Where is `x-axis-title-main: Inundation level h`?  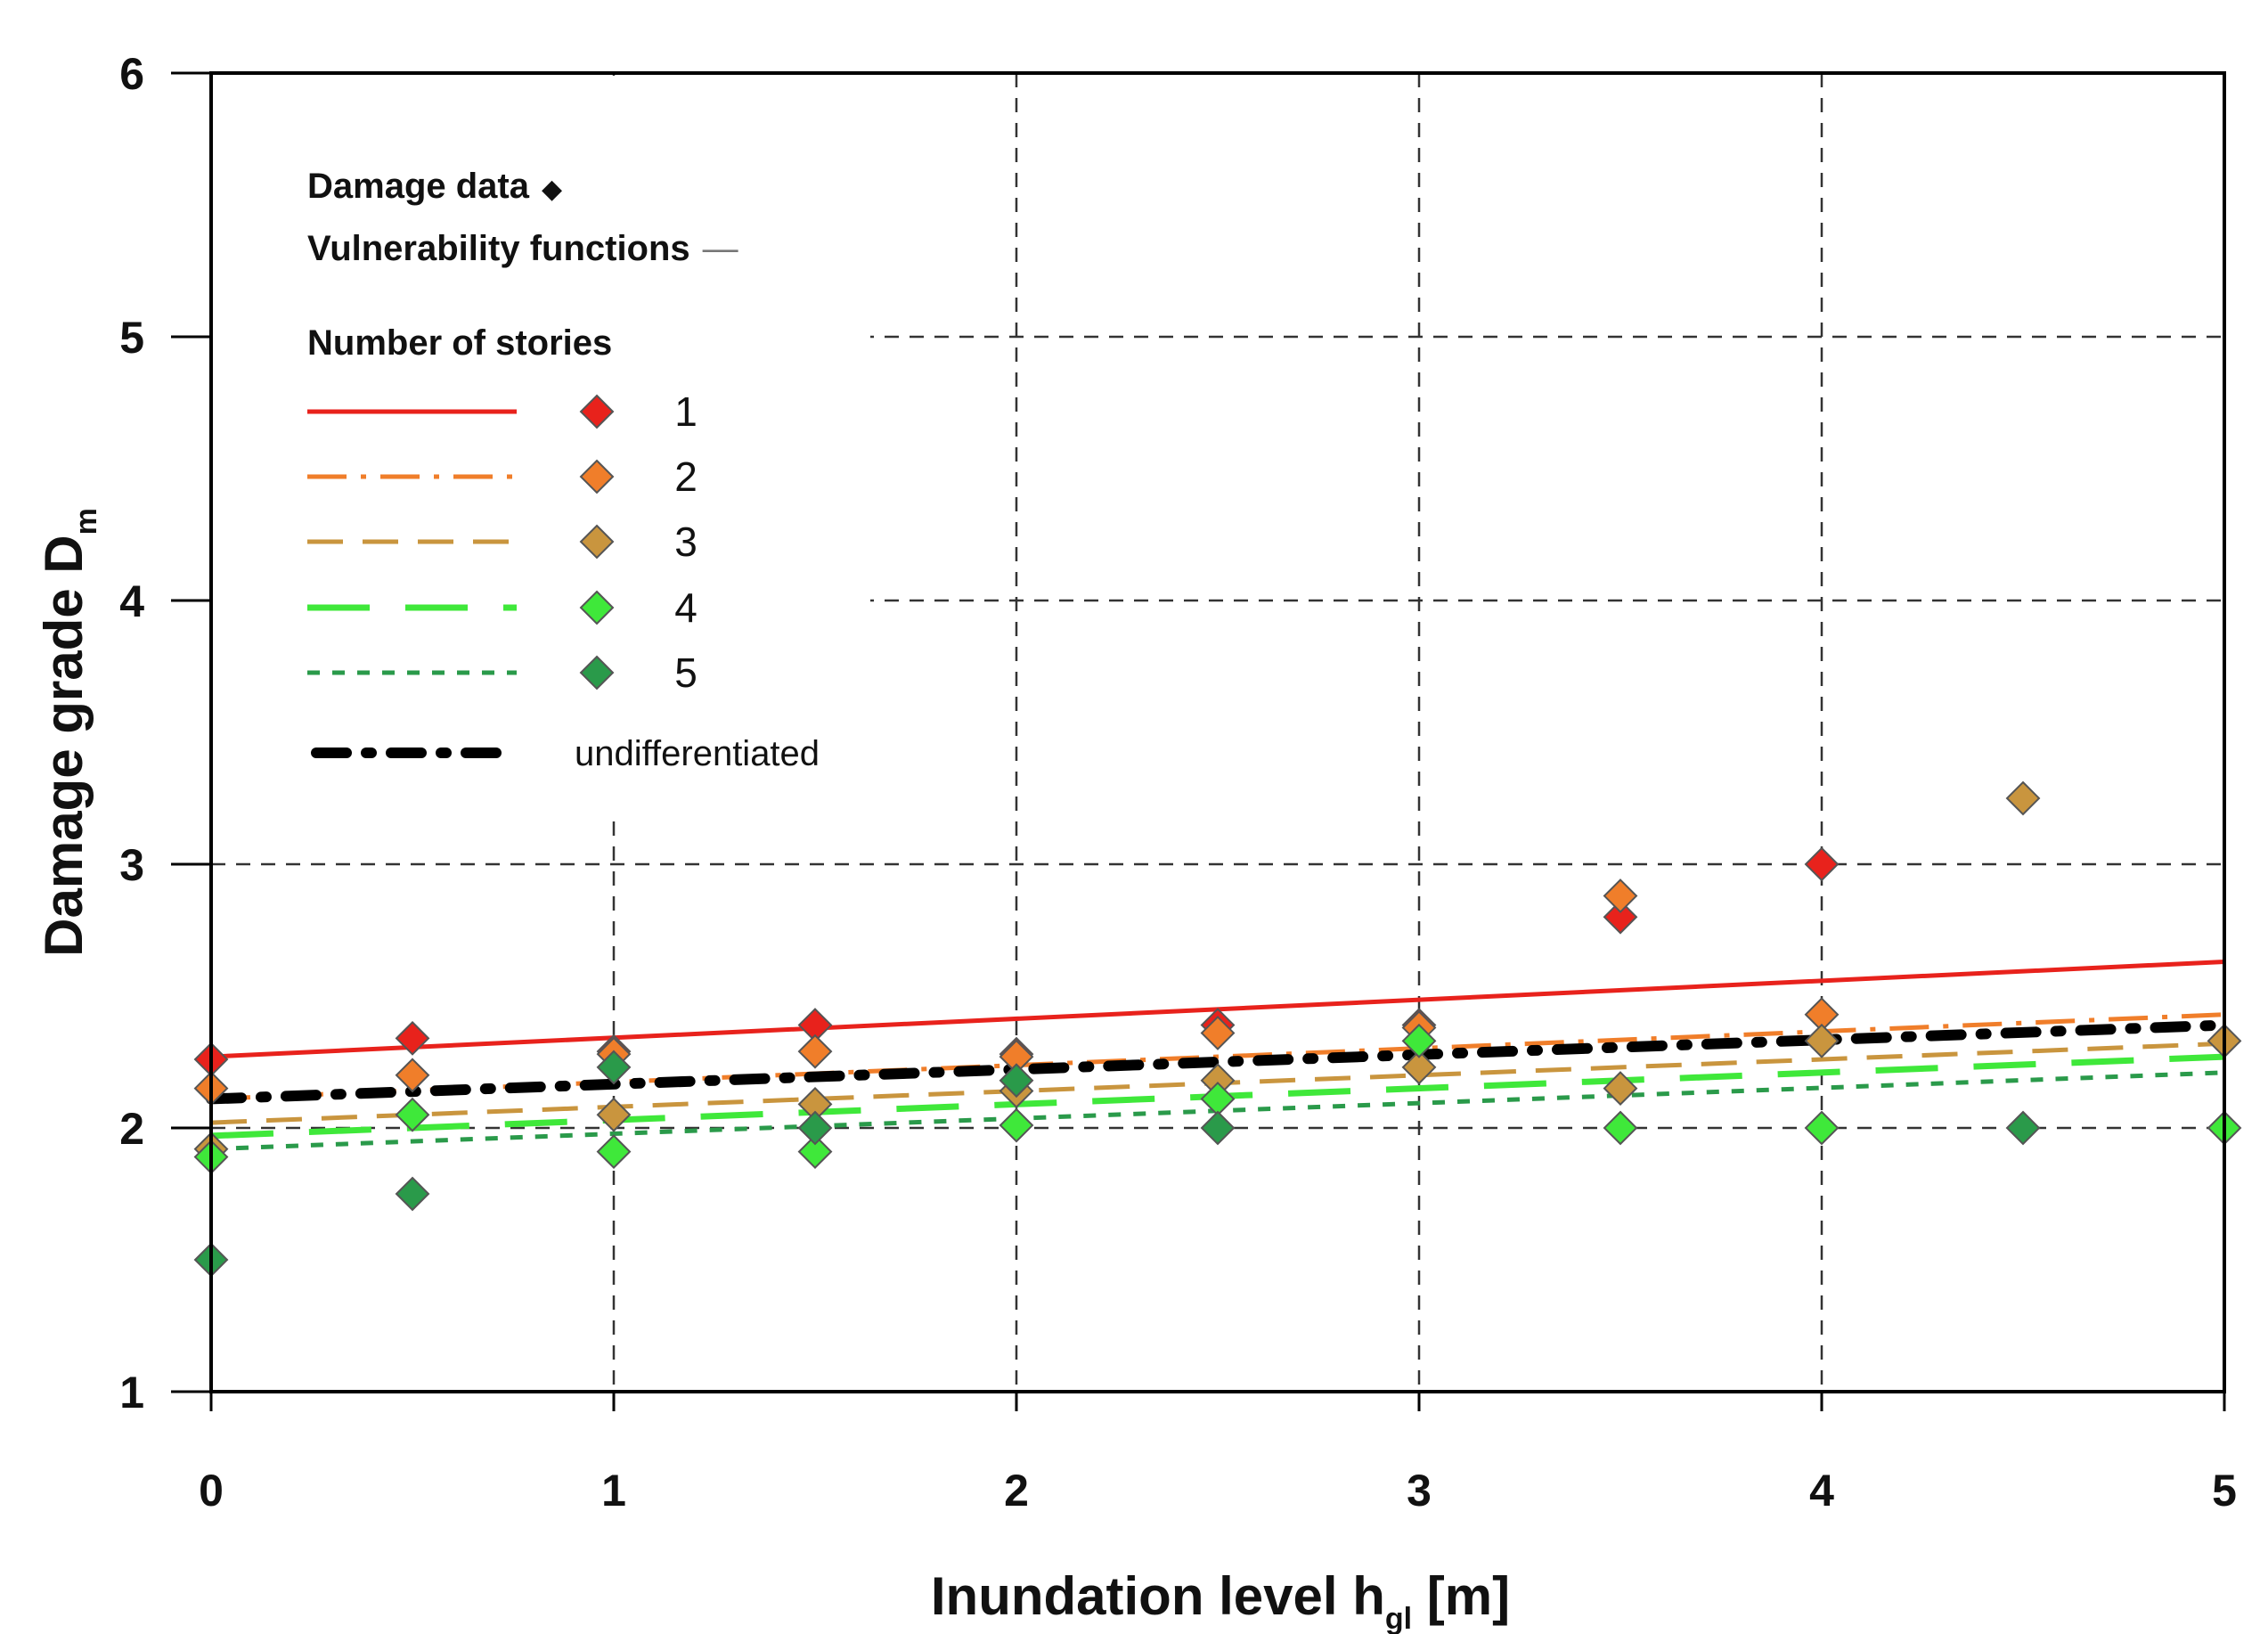
x-axis-title-main: Inundation level h is located at coordinates (1158, 1596).